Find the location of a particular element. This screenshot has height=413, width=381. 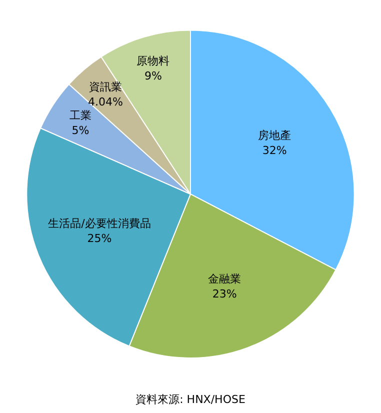

slice-label: 工業 is located at coordinates (81, 115).